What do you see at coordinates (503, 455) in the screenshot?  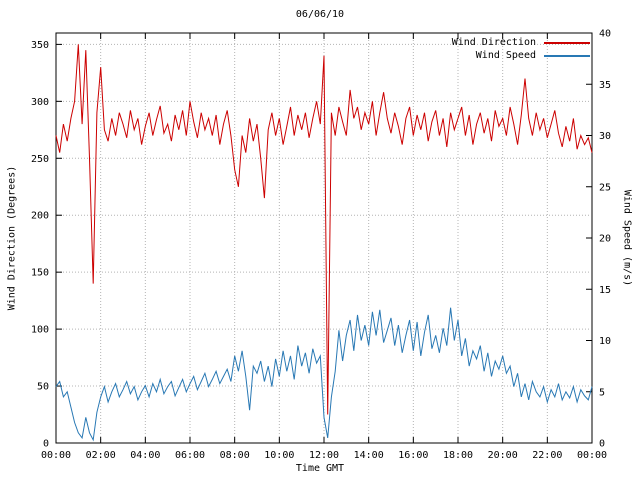 I see `x-tick-label: 20:00` at bounding box center [503, 455].